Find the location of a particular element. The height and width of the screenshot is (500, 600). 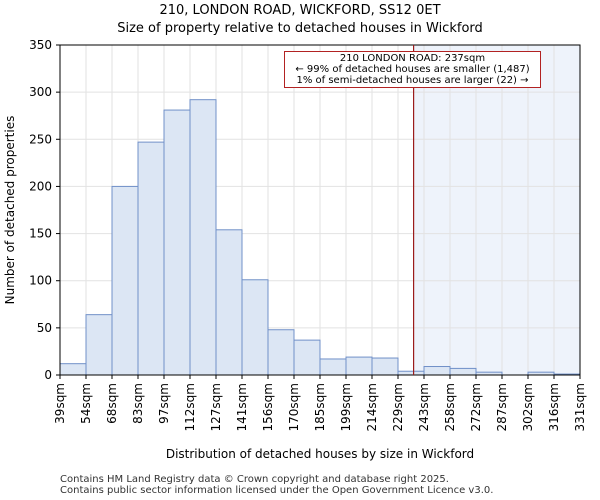

y-tick-label: 150 is located at coordinates (40, 234).